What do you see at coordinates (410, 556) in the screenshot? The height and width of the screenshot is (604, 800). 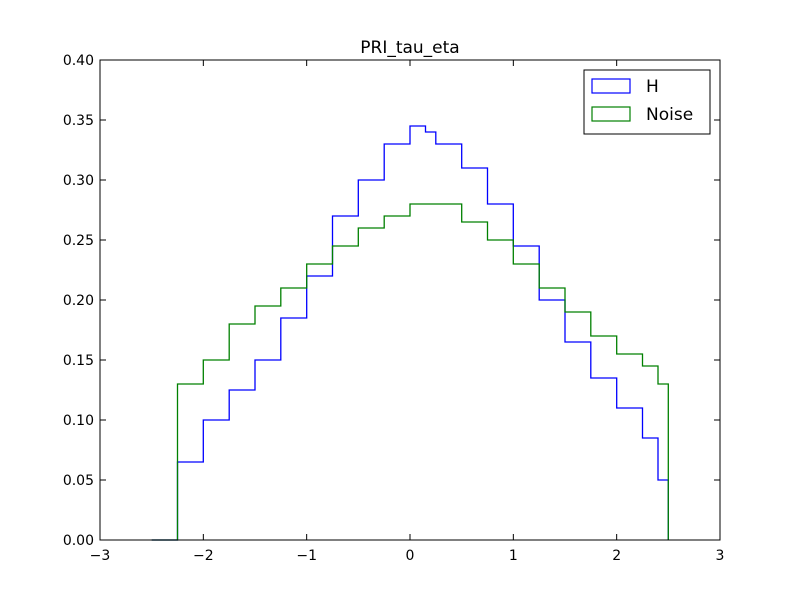 I see `x-tick-label: 0` at bounding box center [410, 556].